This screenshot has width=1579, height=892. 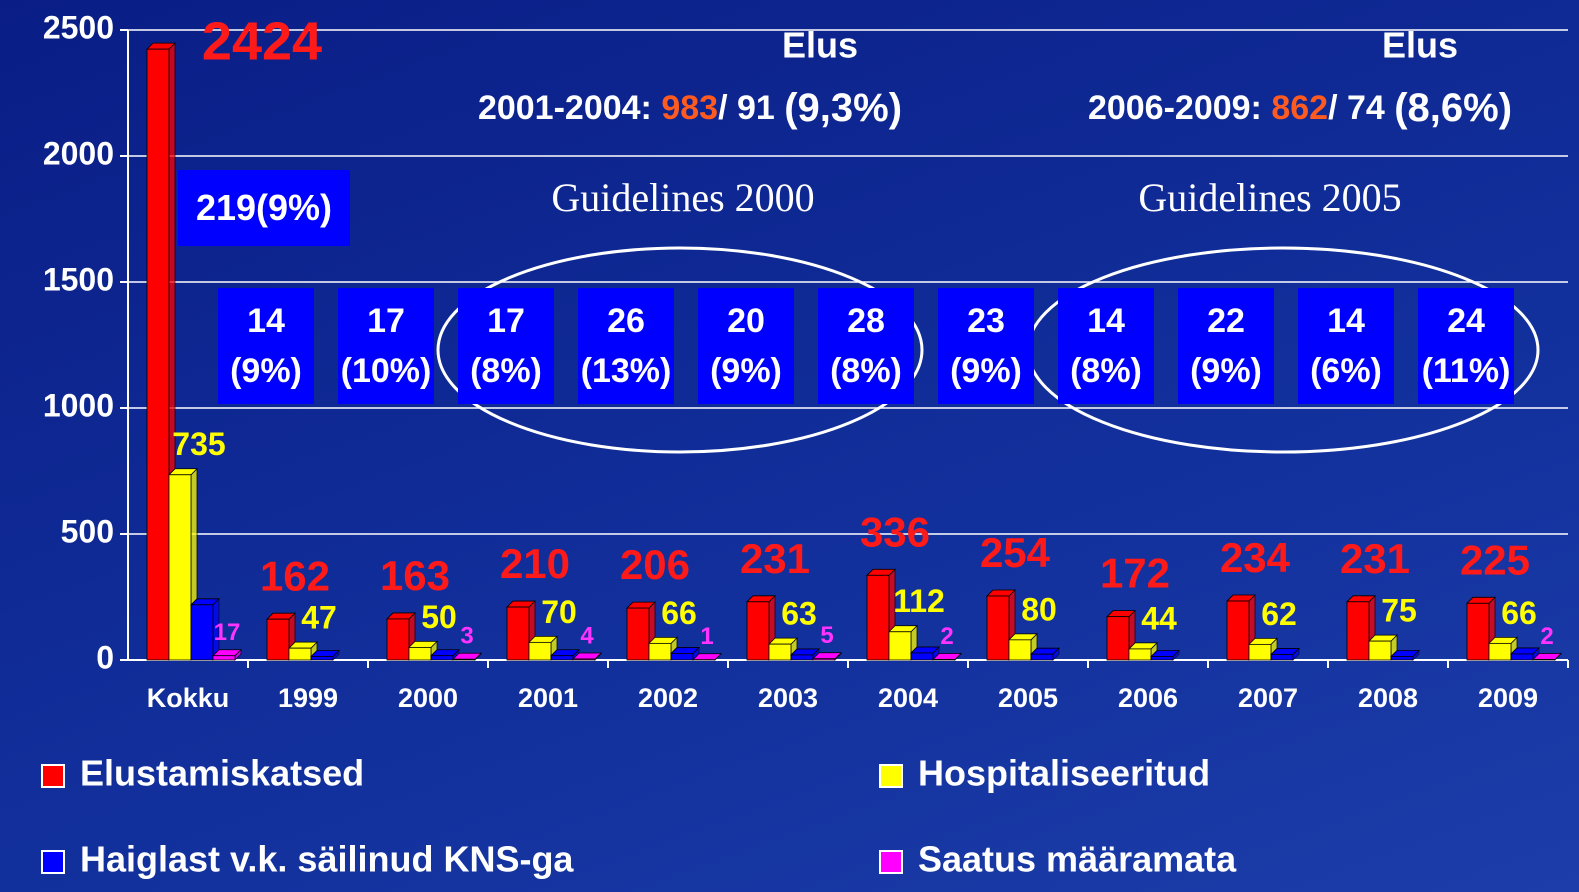 What do you see at coordinates (1015, 552) in the screenshot?
I see `value-label: 254` at bounding box center [1015, 552].